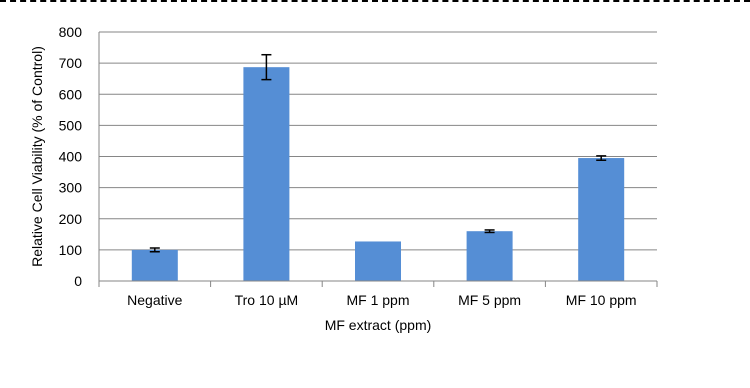 The height and width of the screenshot is (388, 750). What do you see at coordinates (78, 281) in the screenshot?
I see `y-tick-label: 0` at bounding box center [78, 281].